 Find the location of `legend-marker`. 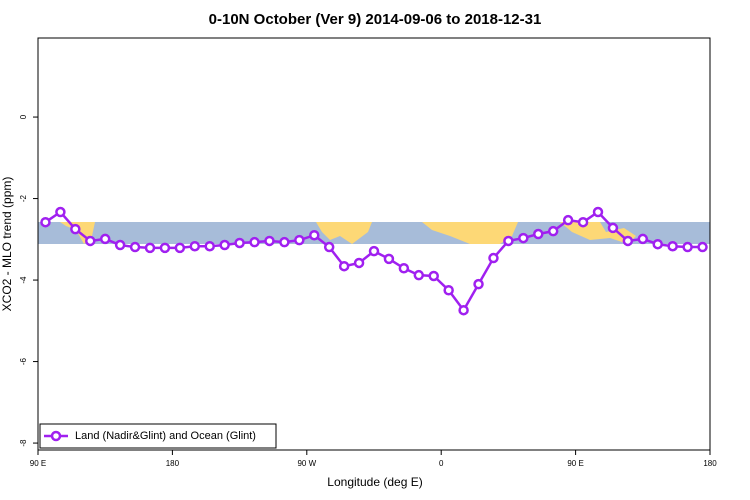

legend-marker is located at coordinates (56, 436).